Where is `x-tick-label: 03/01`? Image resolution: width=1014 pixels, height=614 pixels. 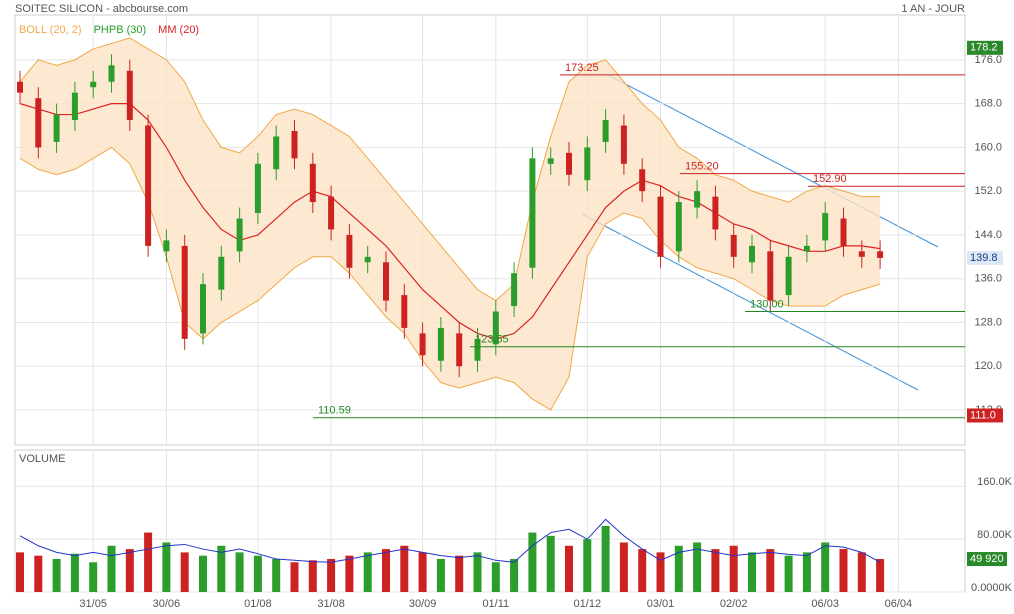
x-tick-label: 03/01 is located at coordinates (661, 604).